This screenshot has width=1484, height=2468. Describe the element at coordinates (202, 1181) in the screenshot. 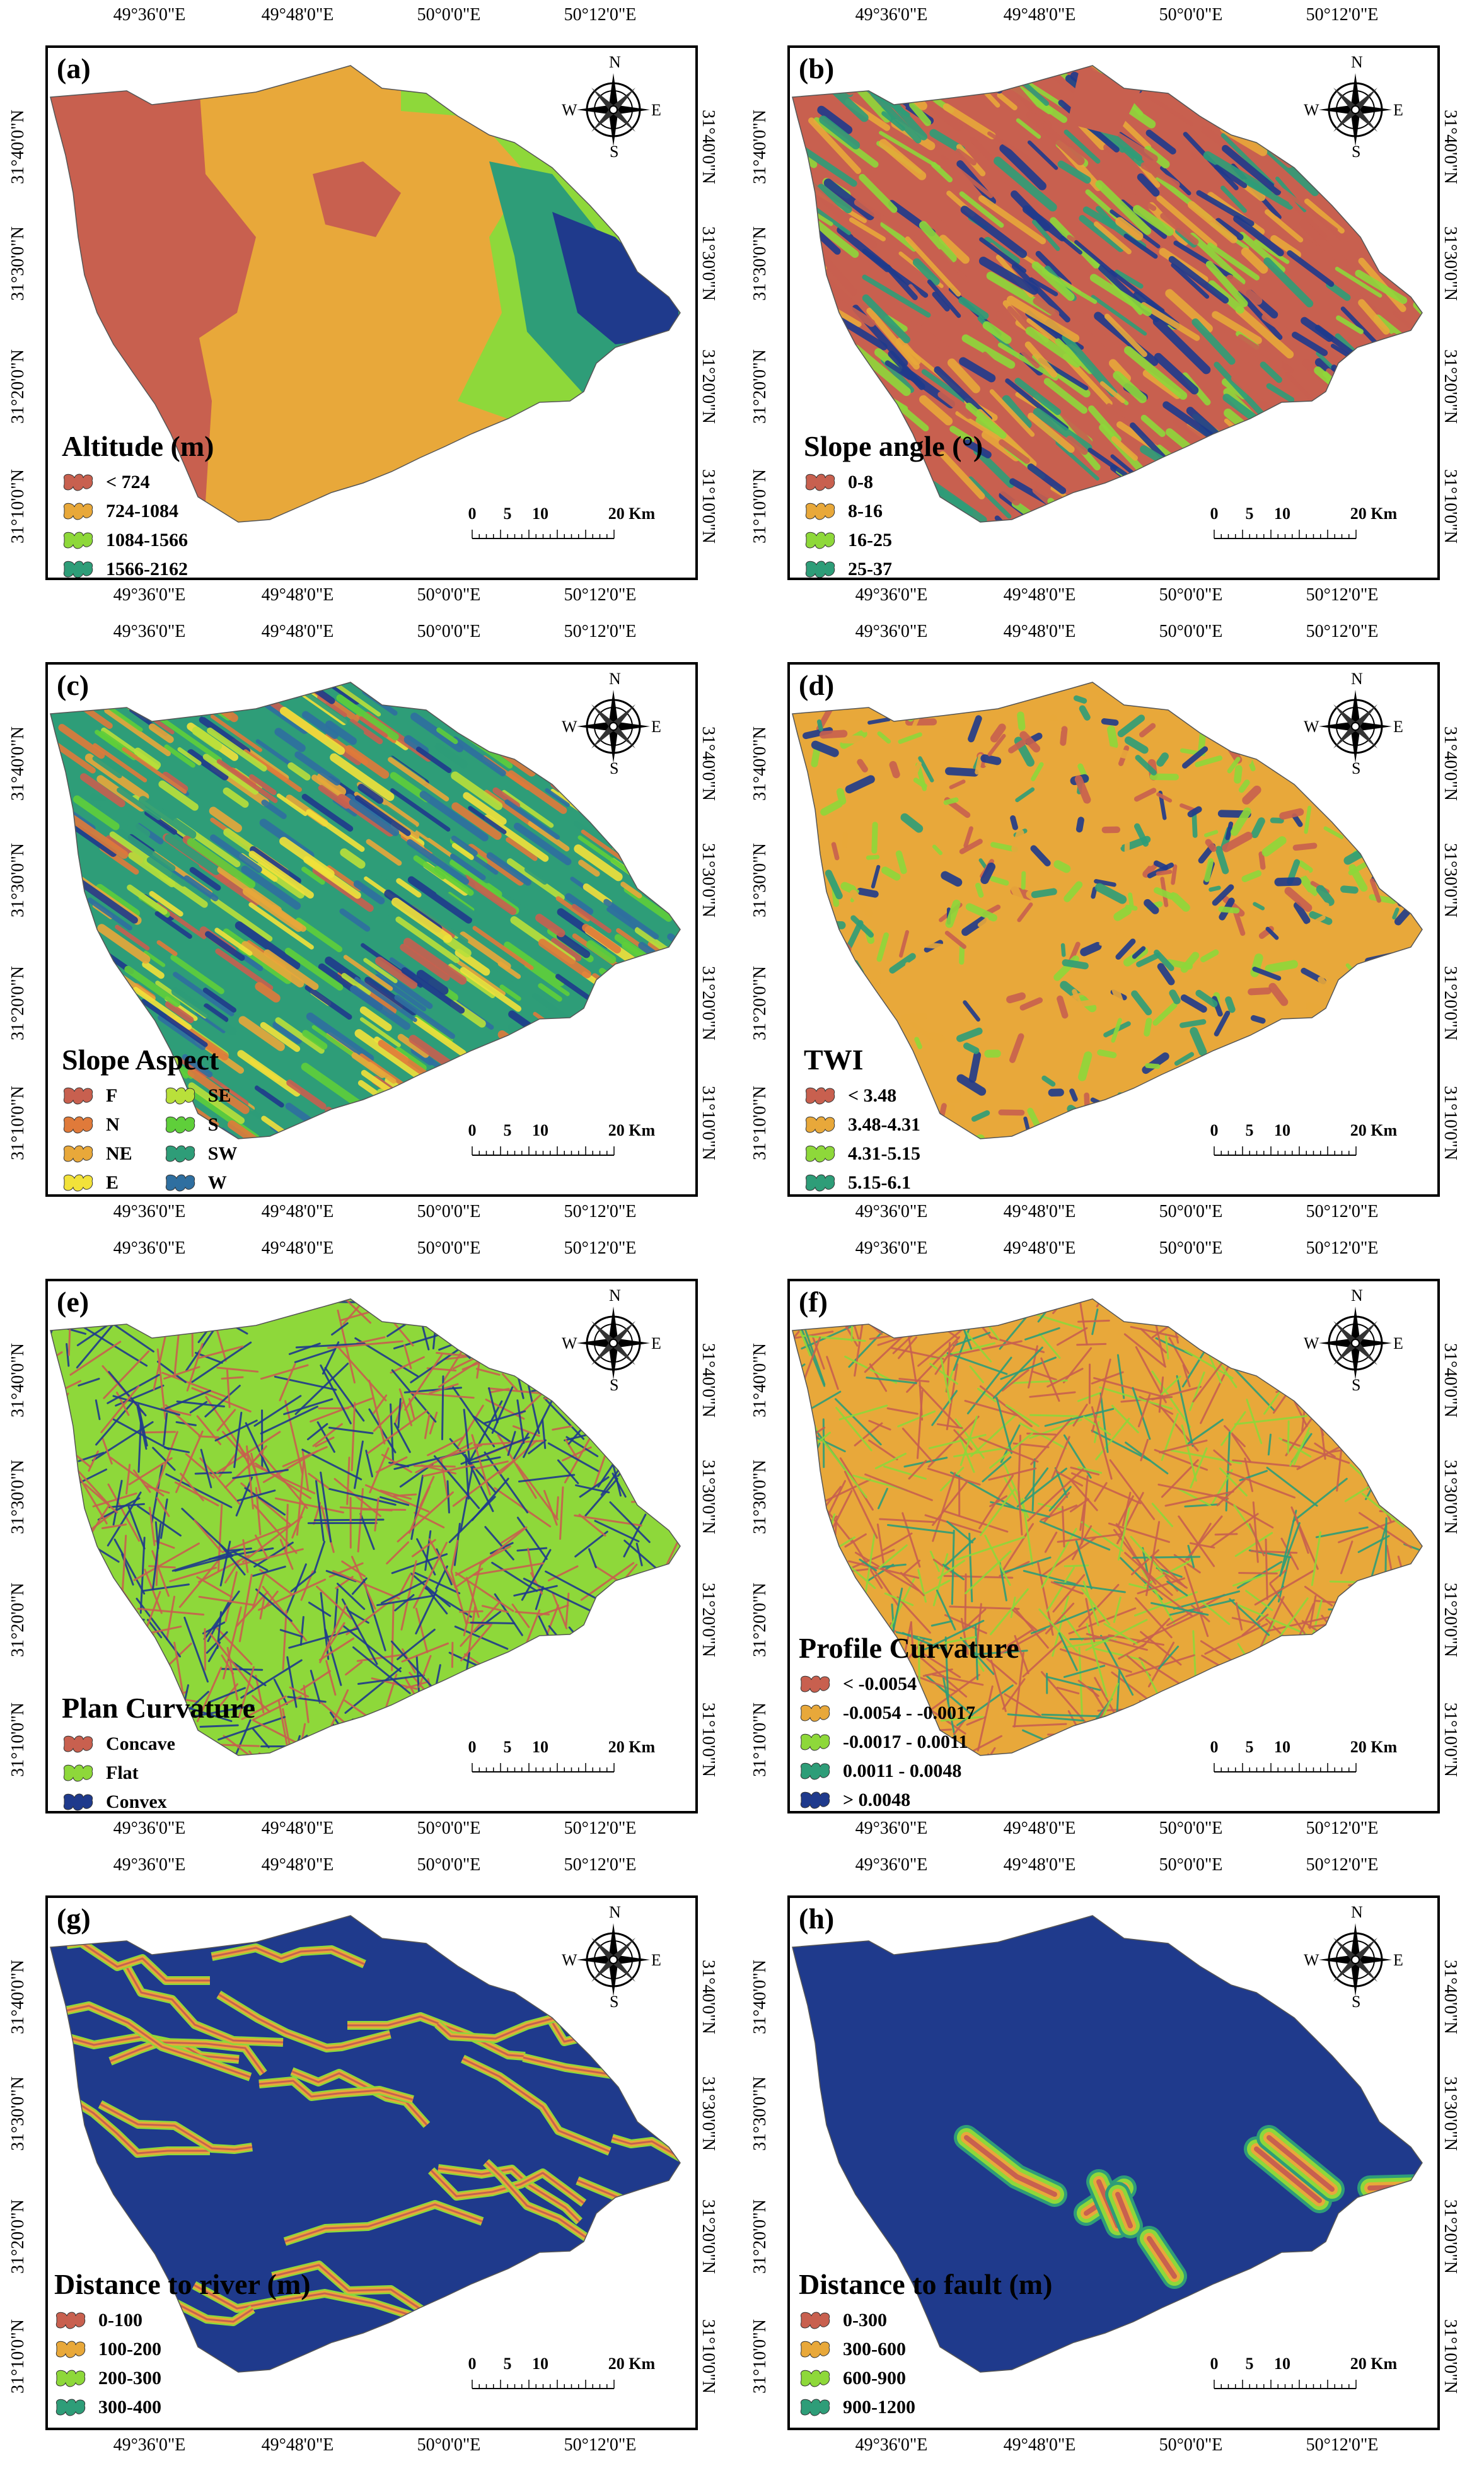

I see `legend-item: W` at that location.